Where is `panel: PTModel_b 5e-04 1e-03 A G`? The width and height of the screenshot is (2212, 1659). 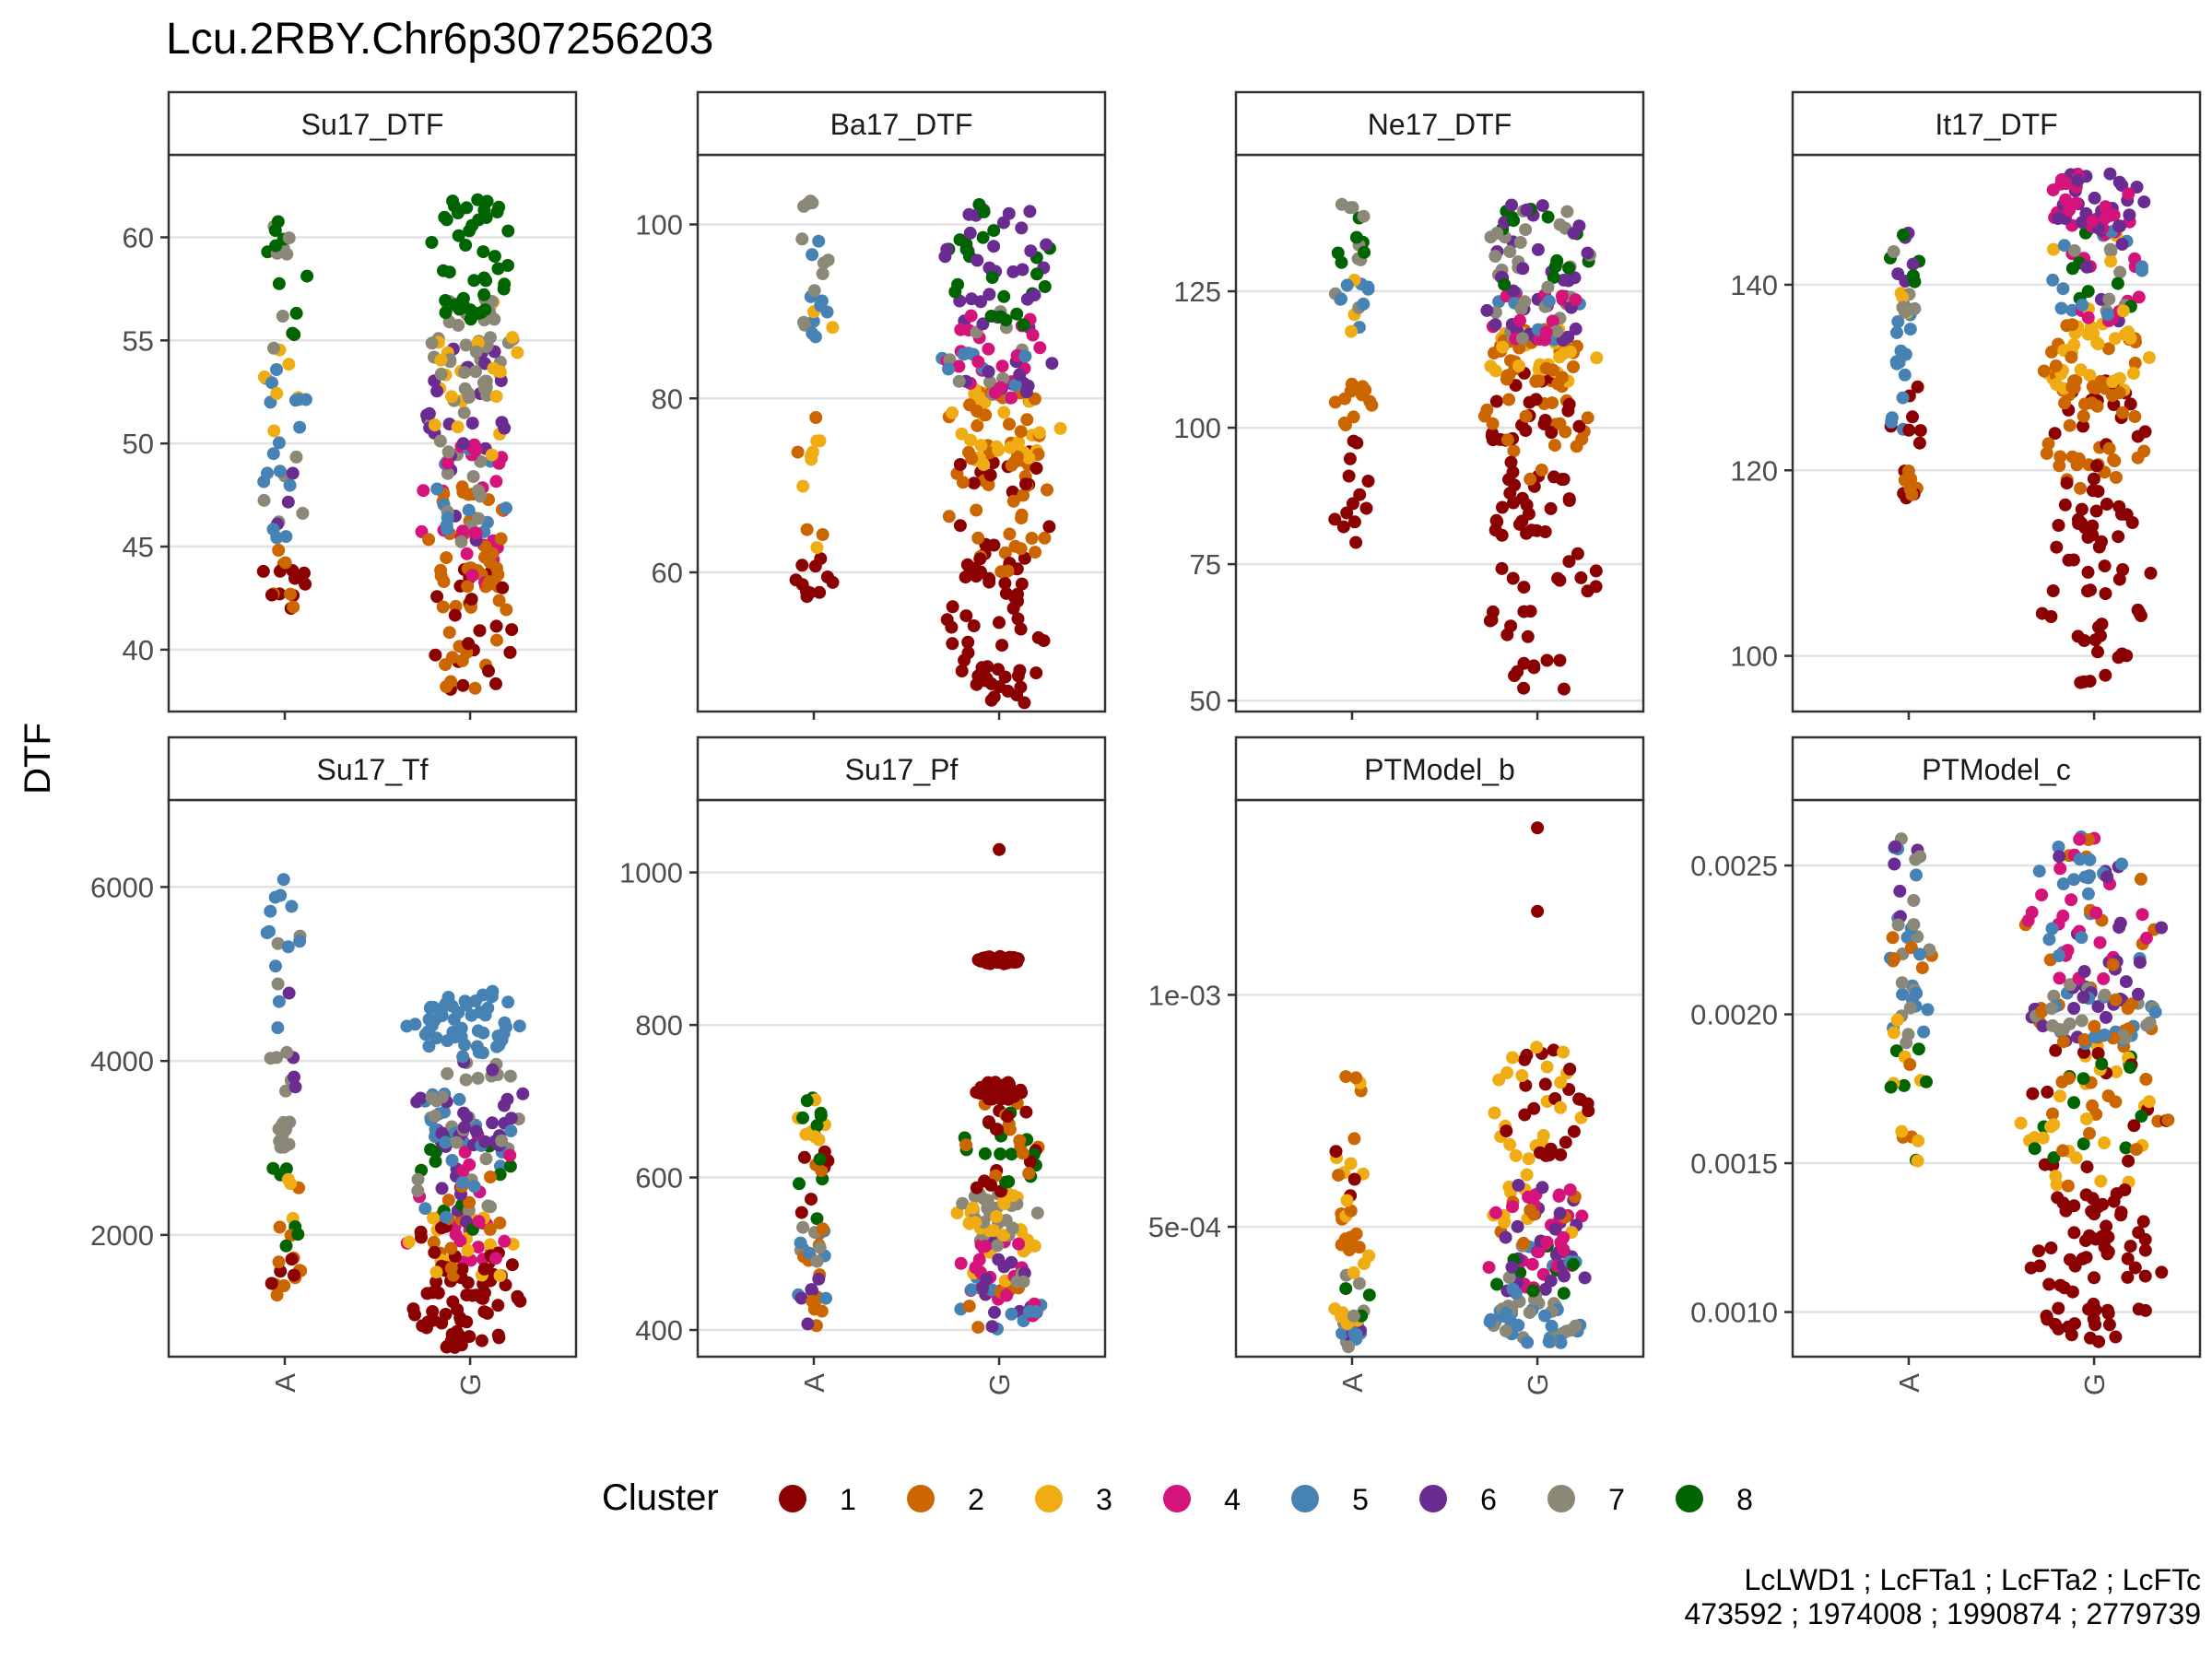
panel: PTModel_b 5e-04 1e-03 A G is located at coordinates (1396, 1065).